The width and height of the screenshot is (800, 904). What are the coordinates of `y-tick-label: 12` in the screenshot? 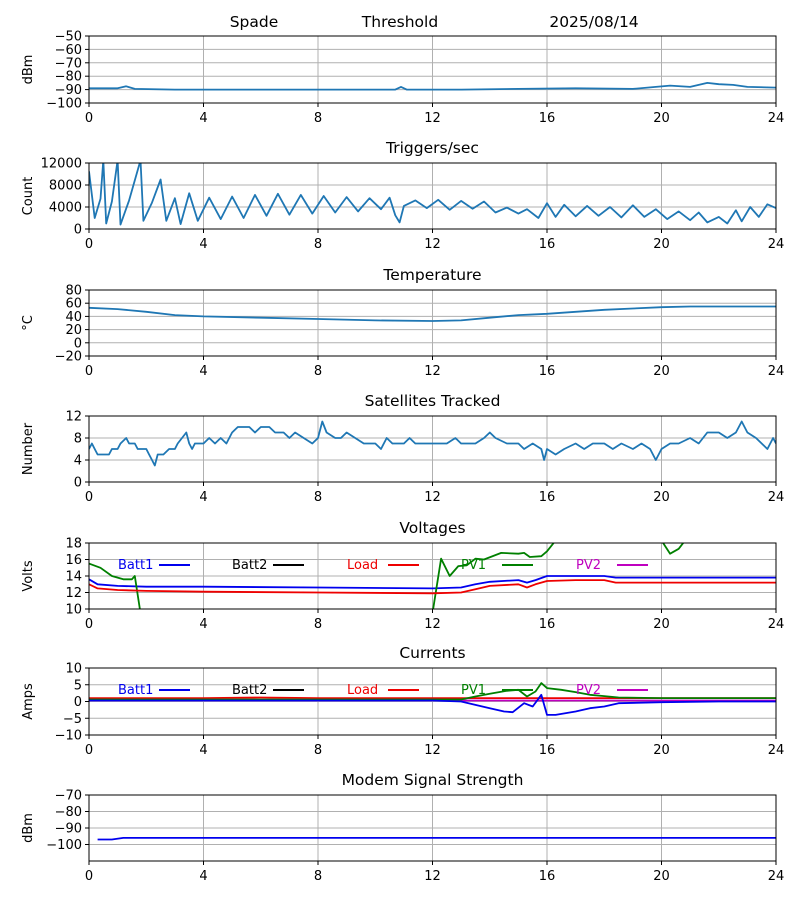 It's located at (73, 593).